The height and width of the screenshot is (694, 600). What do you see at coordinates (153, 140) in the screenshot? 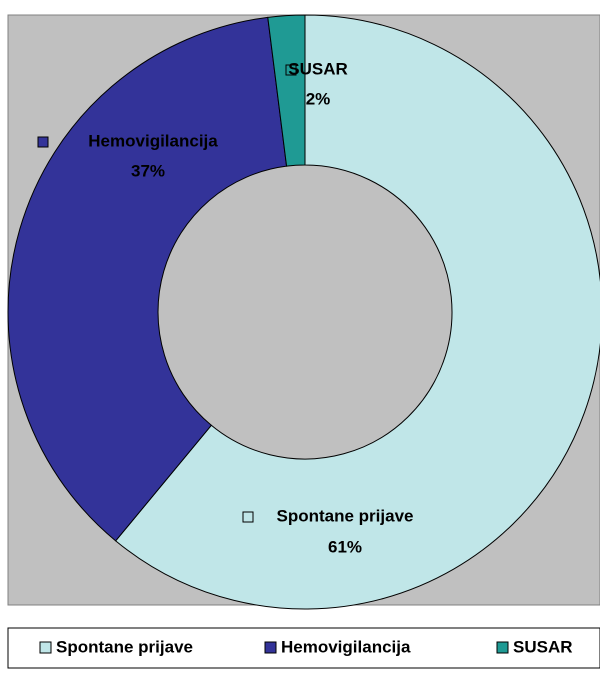
I see `data-label-name: Hemovigilancija` at bounding box center [153, 140].